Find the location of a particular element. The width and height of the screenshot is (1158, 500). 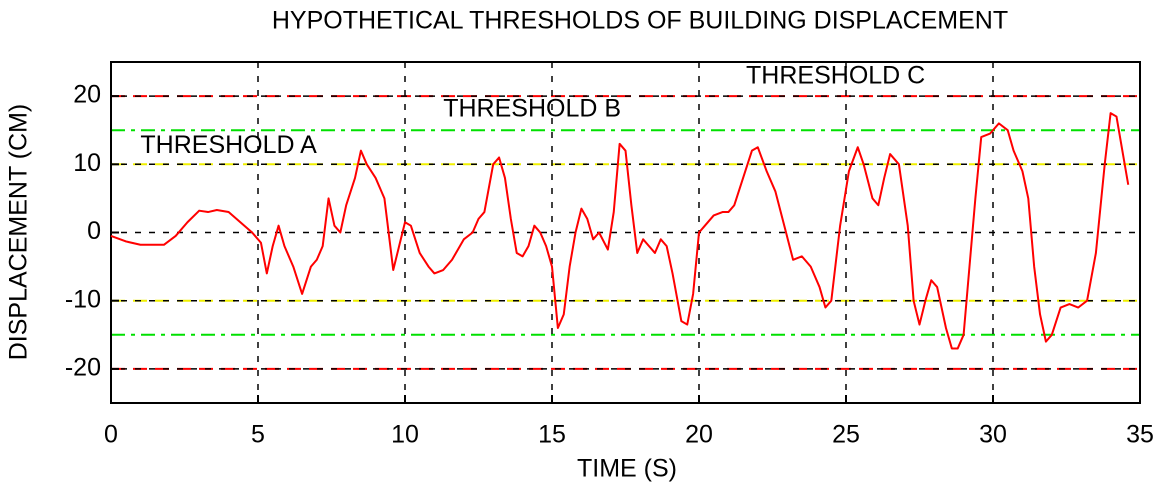

x-tick-label: 20 is located at coordinates (699, 435).